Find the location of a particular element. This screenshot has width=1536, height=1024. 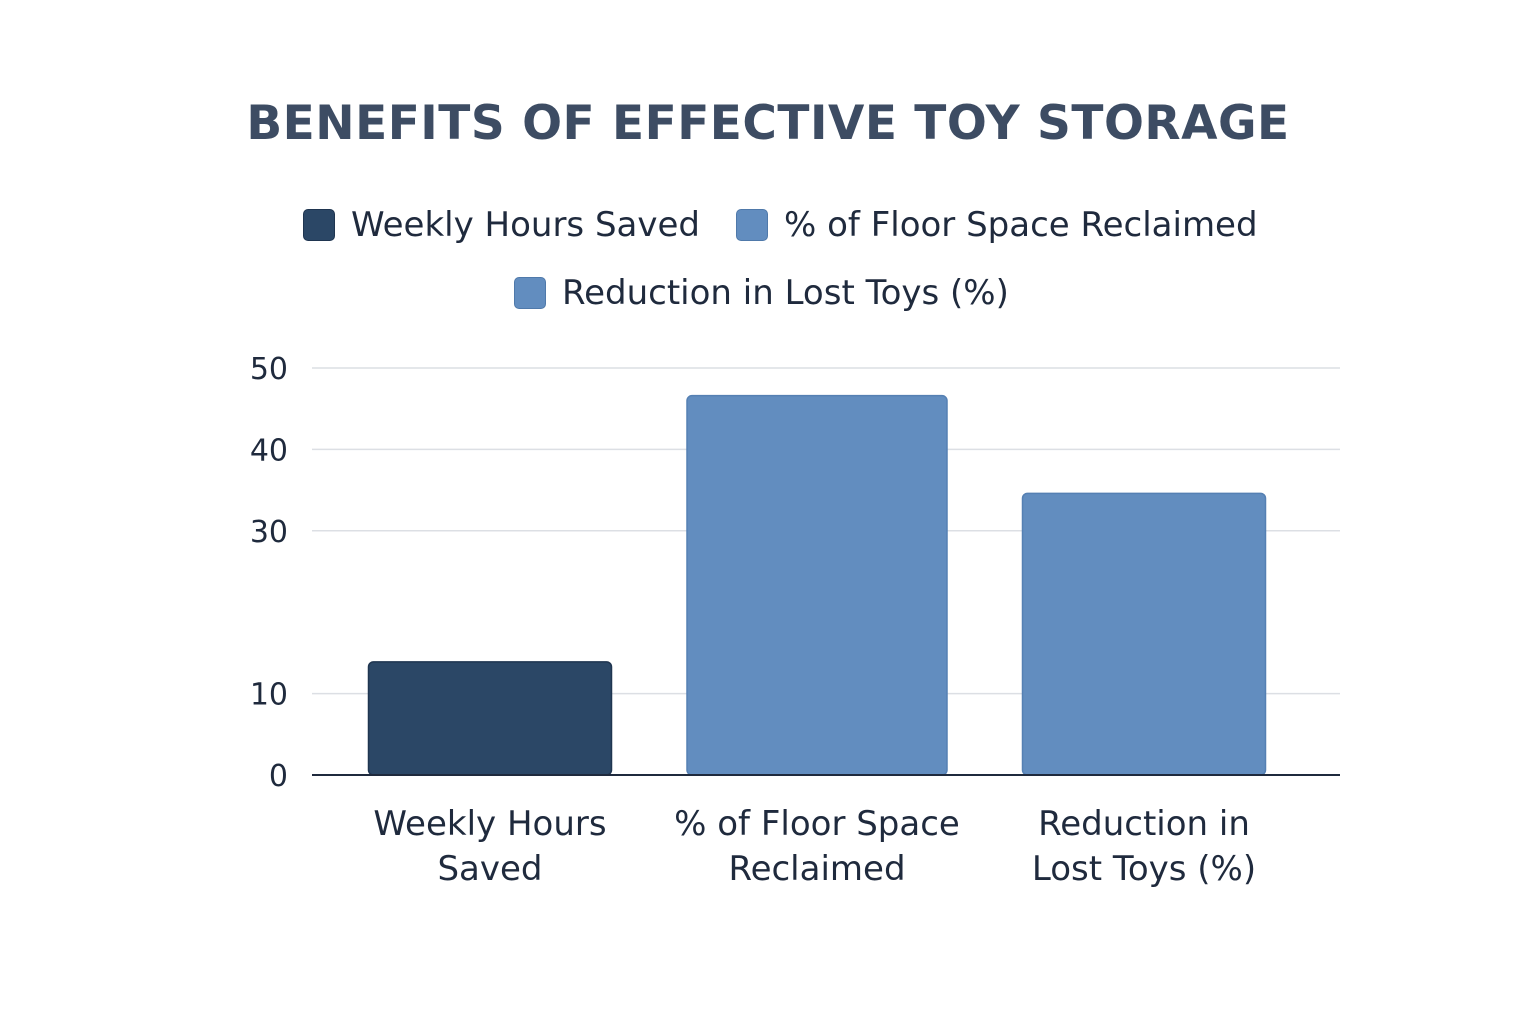

x-category-label-2-line-1: Lost Toys (%) is located at coordinates (1144, 869).